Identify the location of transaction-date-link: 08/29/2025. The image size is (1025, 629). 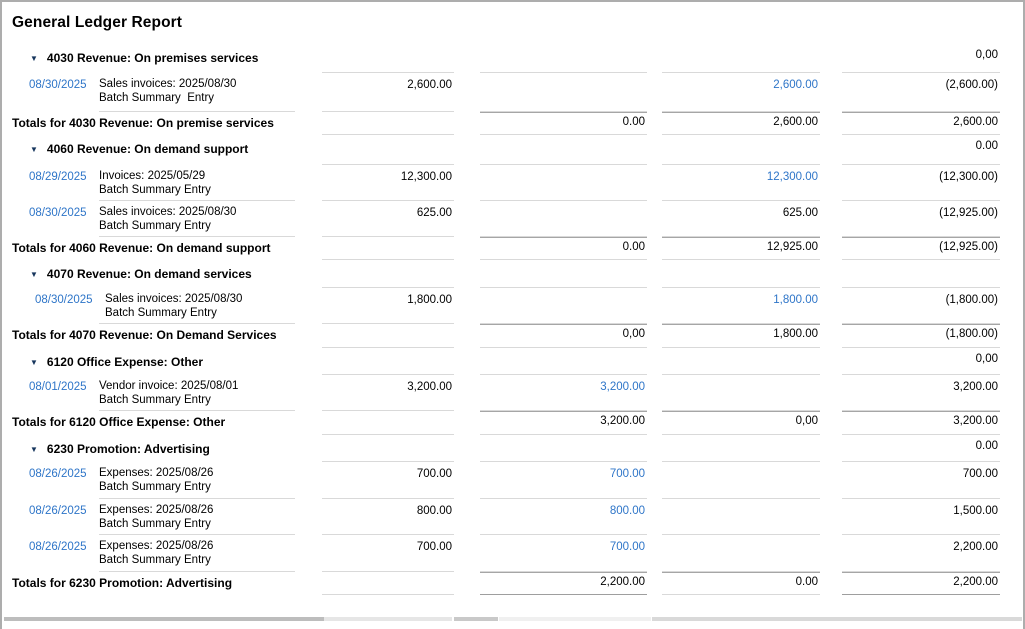
(58, 177).